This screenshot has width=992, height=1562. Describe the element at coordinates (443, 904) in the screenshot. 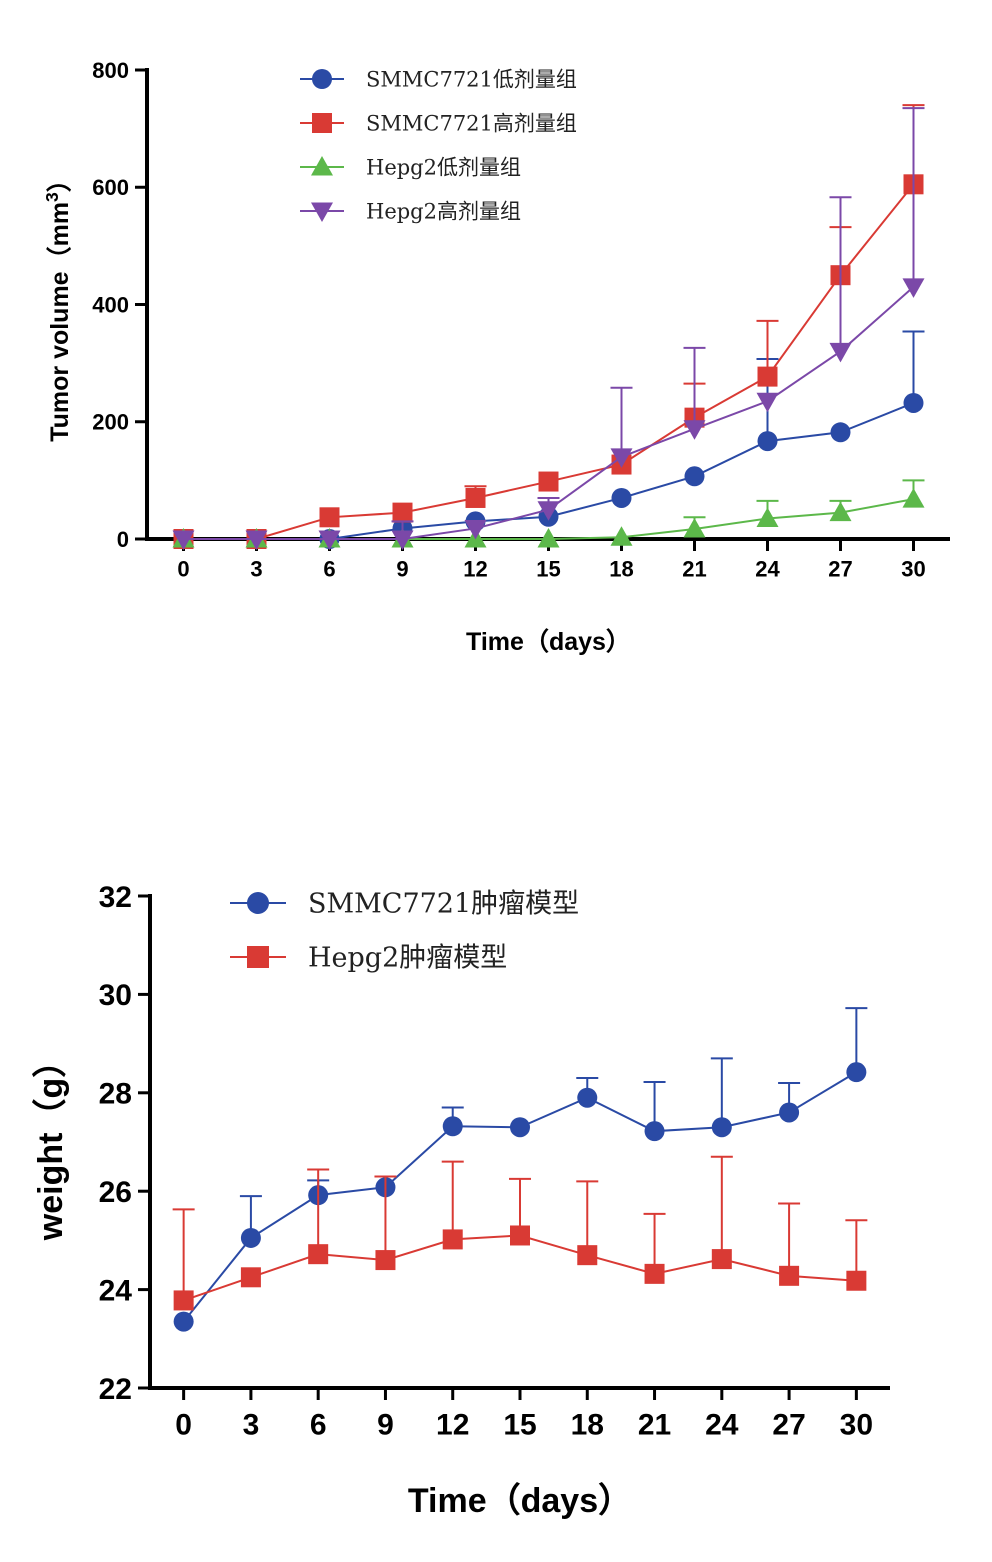

I see `legend-label: SMMC7721肿瘤模型` at that location.